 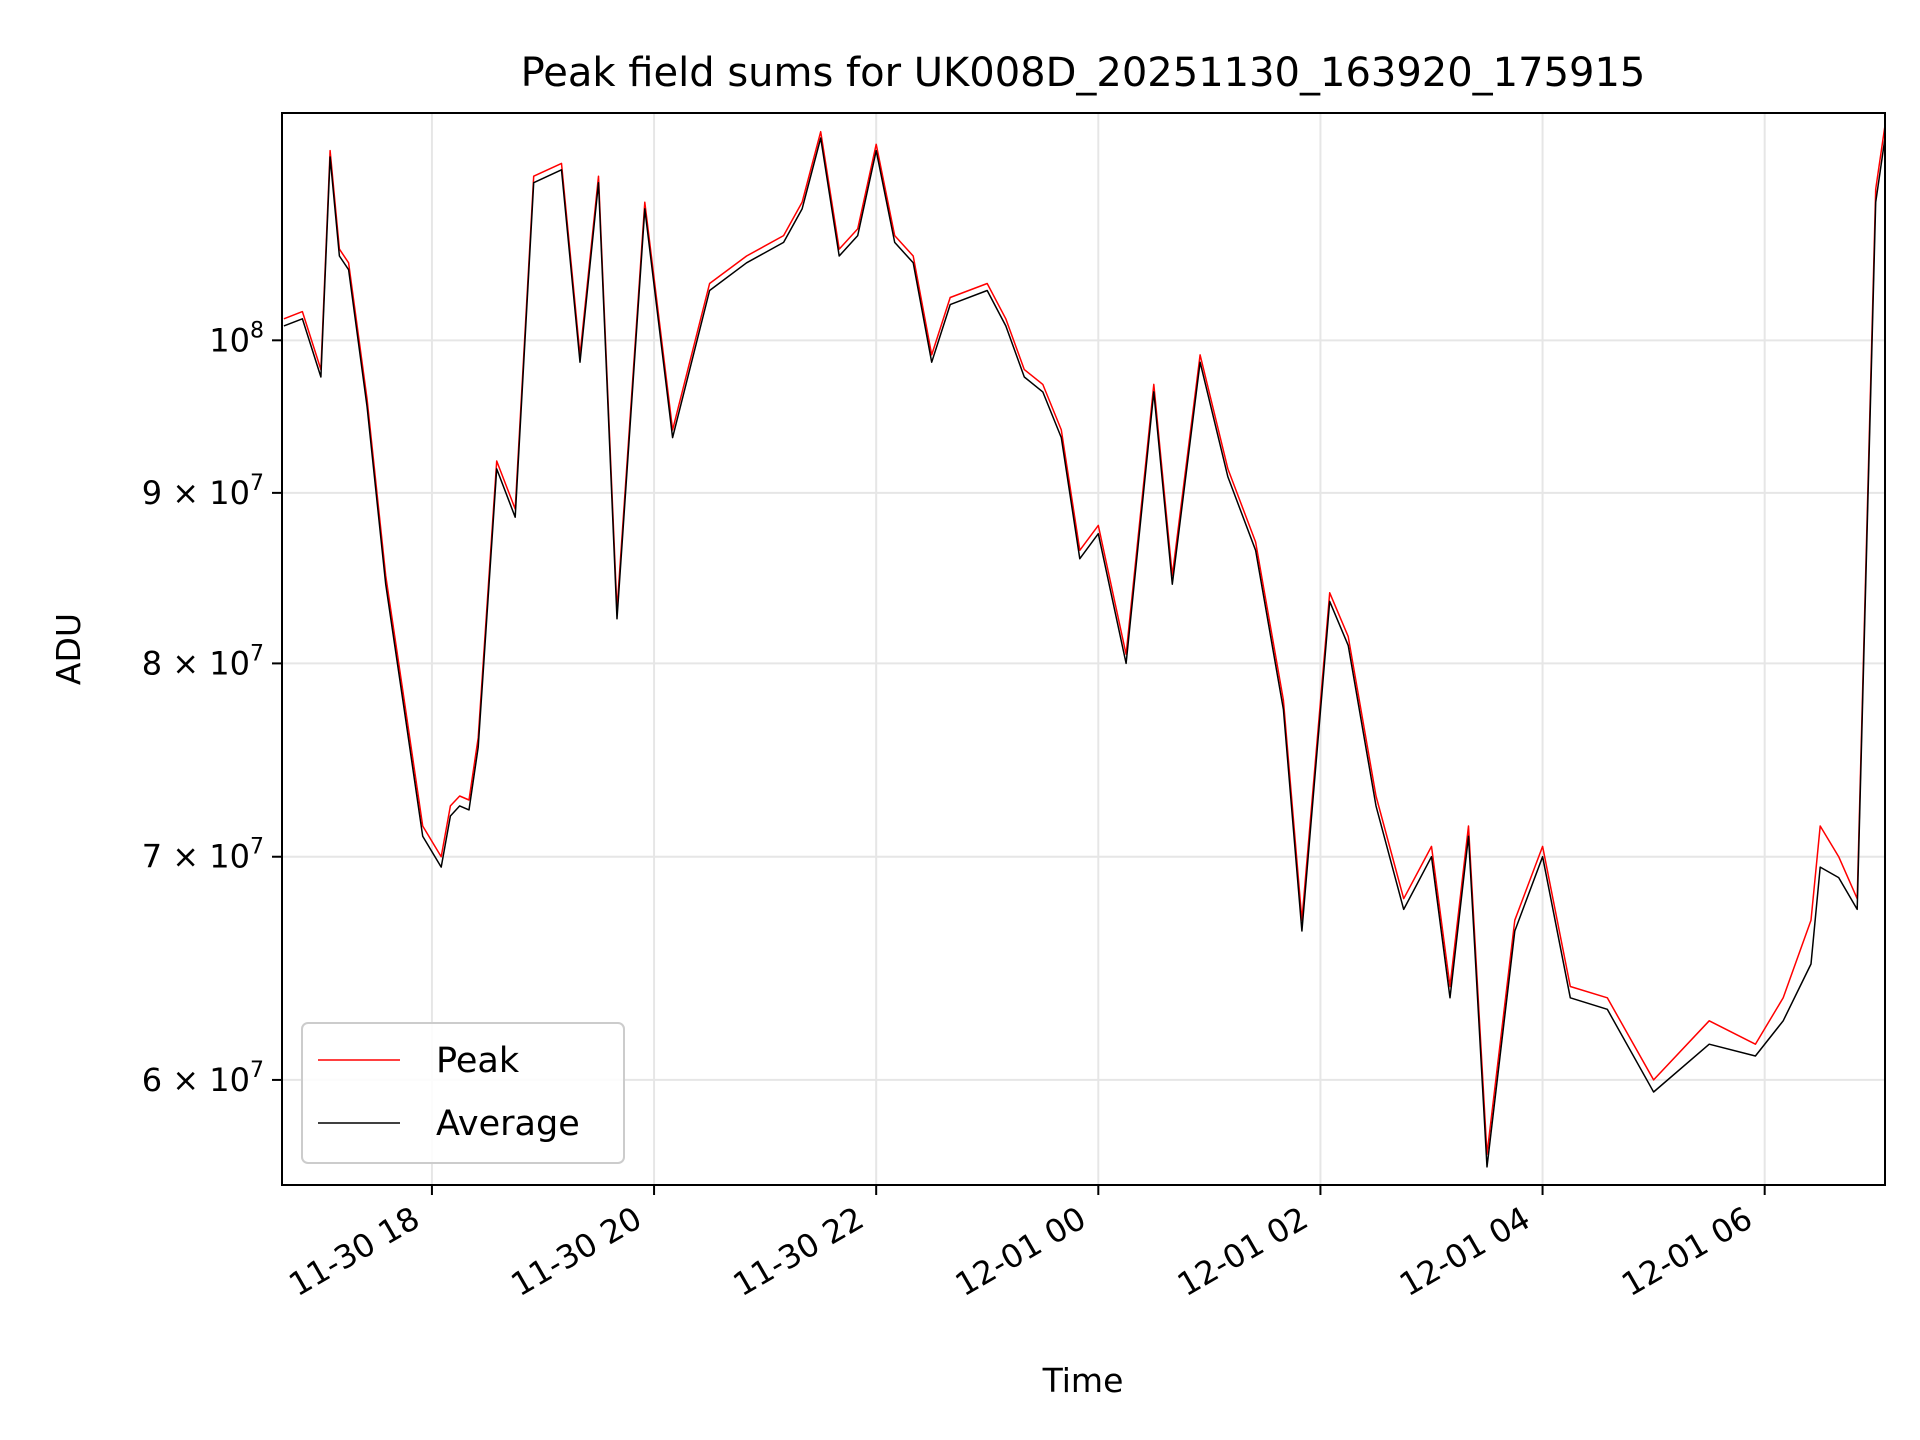 I want to click on y-axis-title: ADU, so click(x=68, y=649).